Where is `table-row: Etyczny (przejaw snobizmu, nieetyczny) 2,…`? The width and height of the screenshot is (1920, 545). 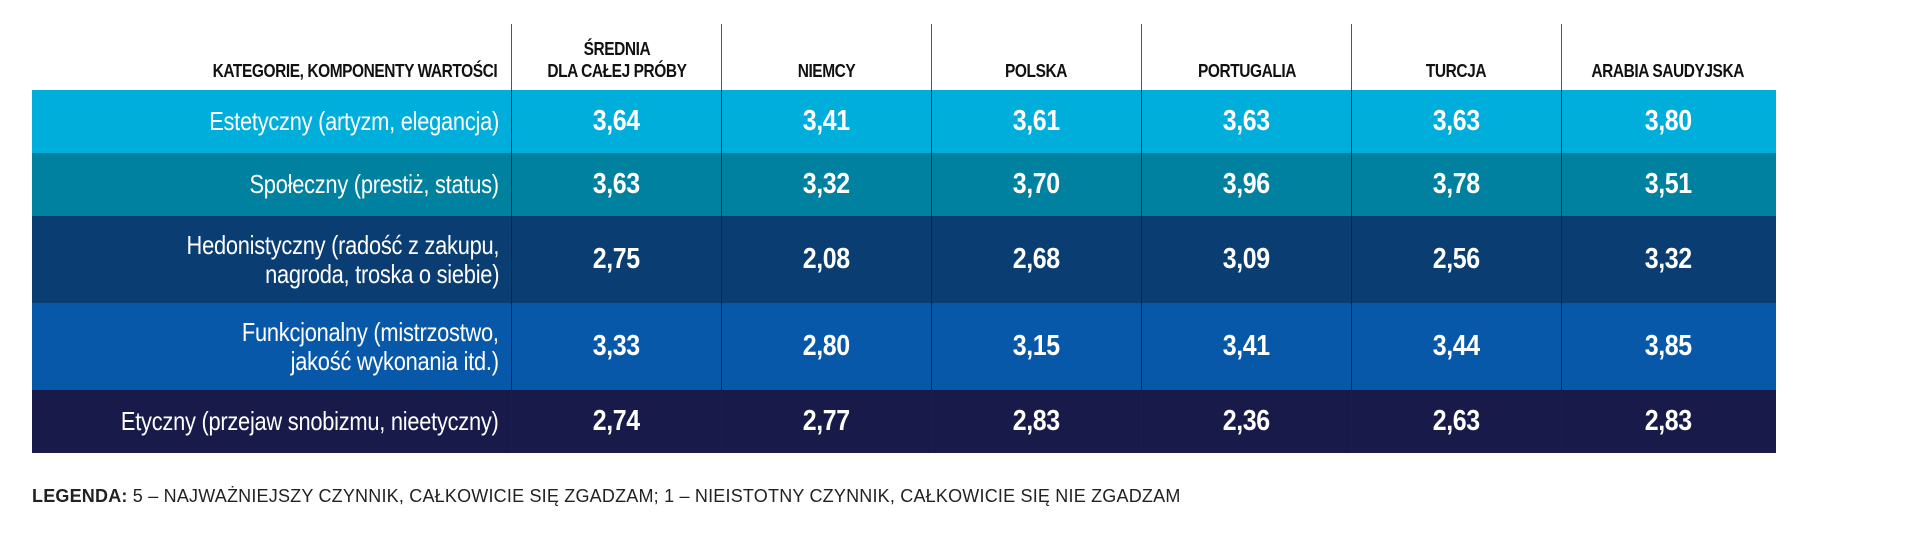
table-row: Etyczny (przejaw snobizmu, nieetyczny) 2,… is located at coordinates (904, 421).